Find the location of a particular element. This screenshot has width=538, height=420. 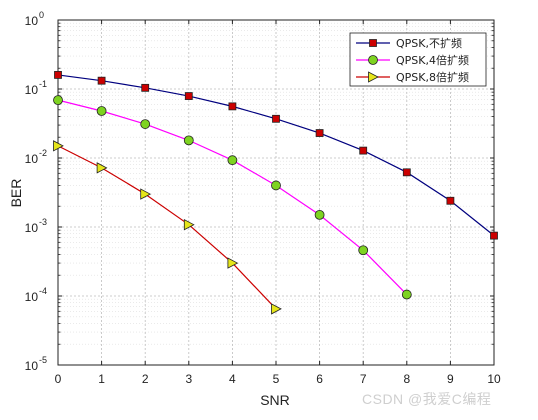

y-tick-exponent: 0 is located at coordinates (41, 15).